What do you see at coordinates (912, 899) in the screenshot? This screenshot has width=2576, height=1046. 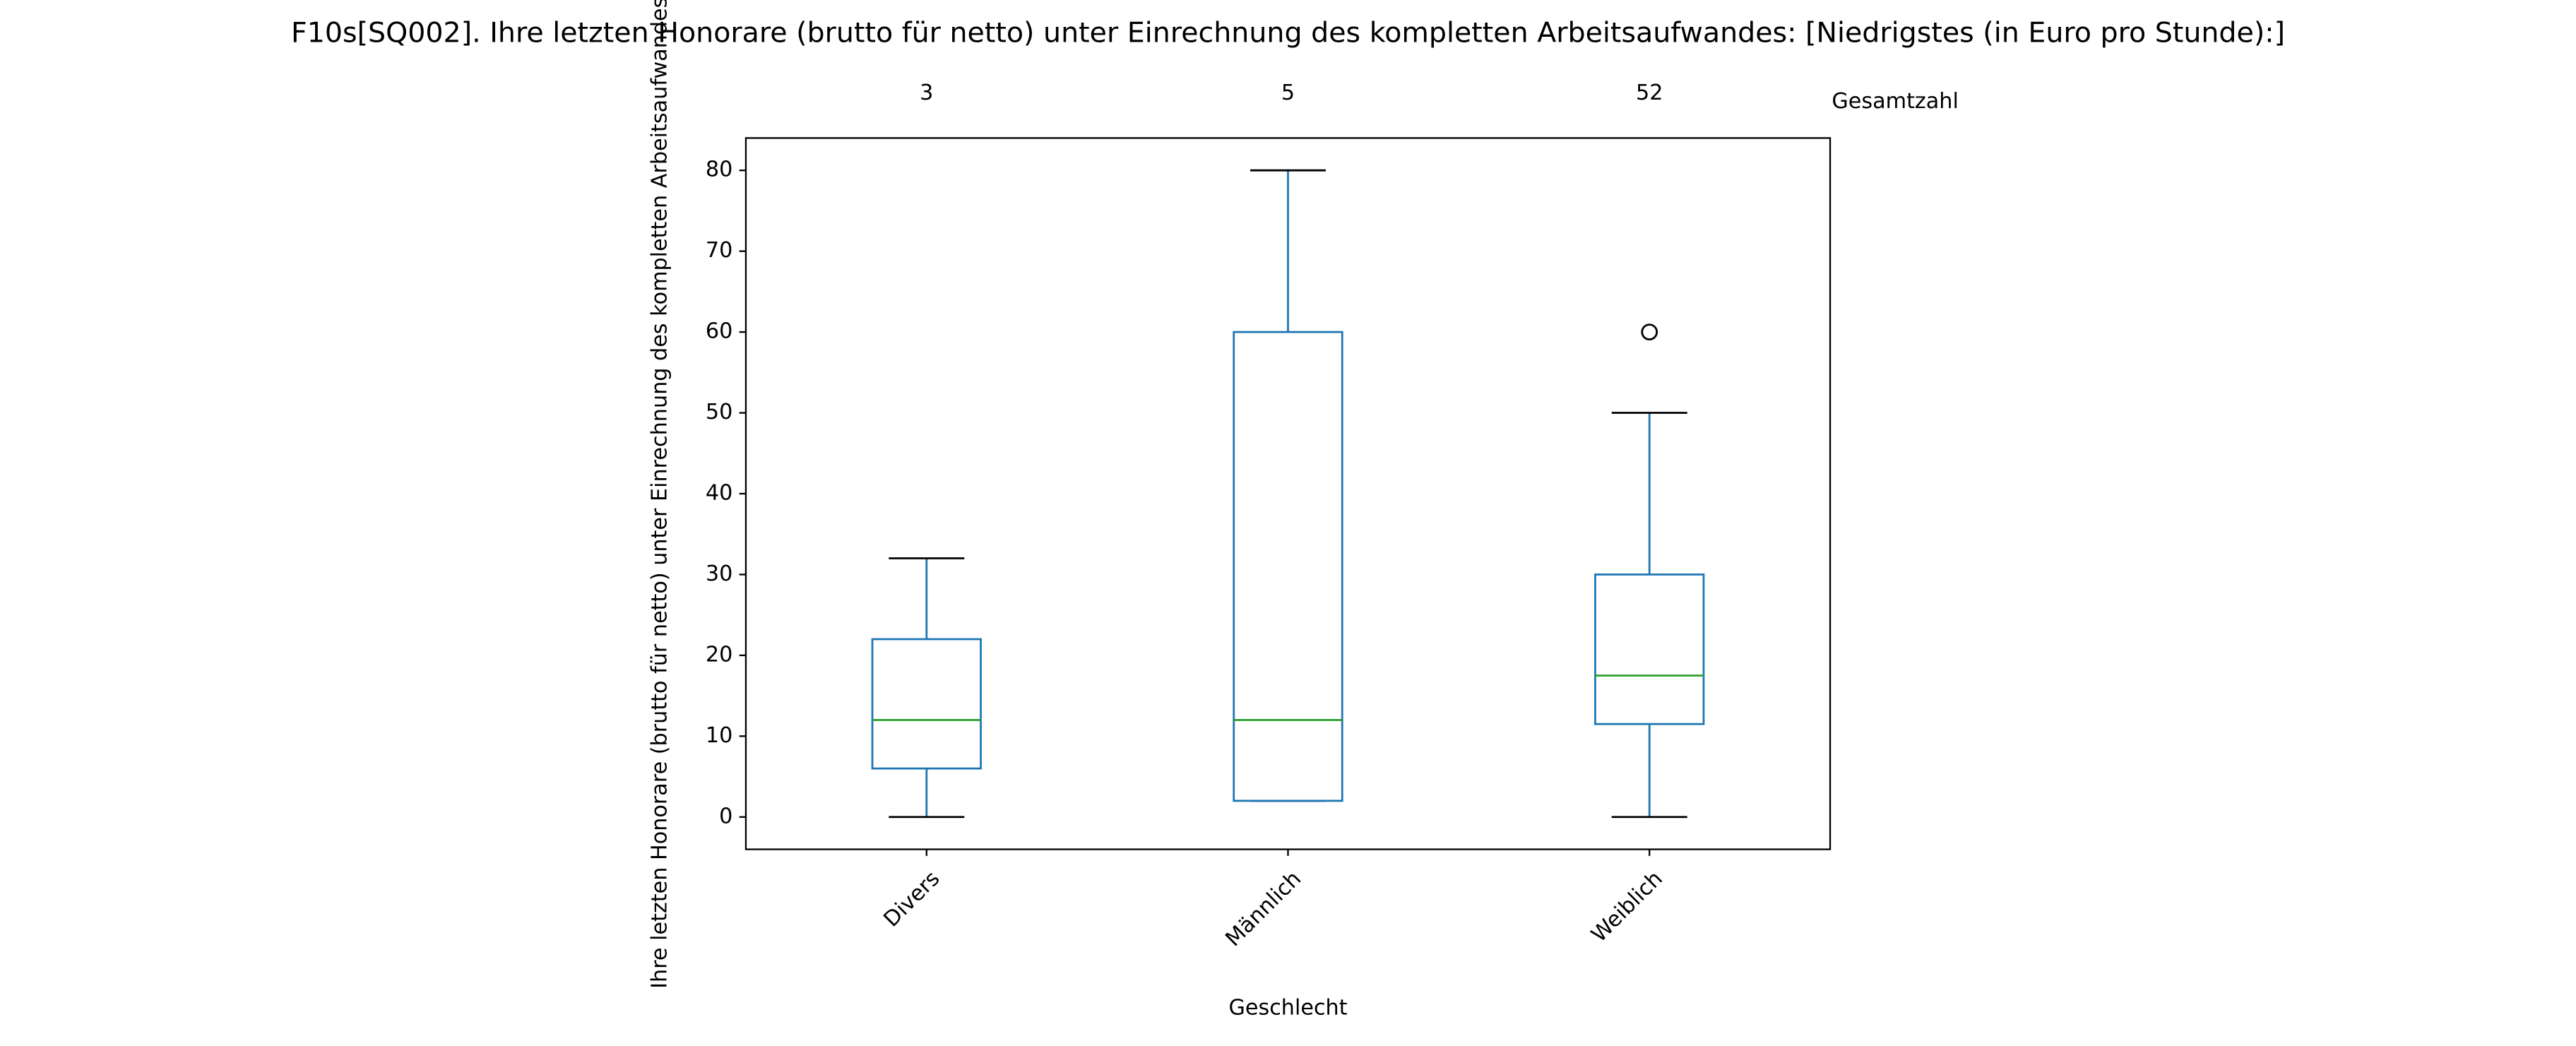 I see `x-tick-label: Divers` at bounding box center [912, 899].